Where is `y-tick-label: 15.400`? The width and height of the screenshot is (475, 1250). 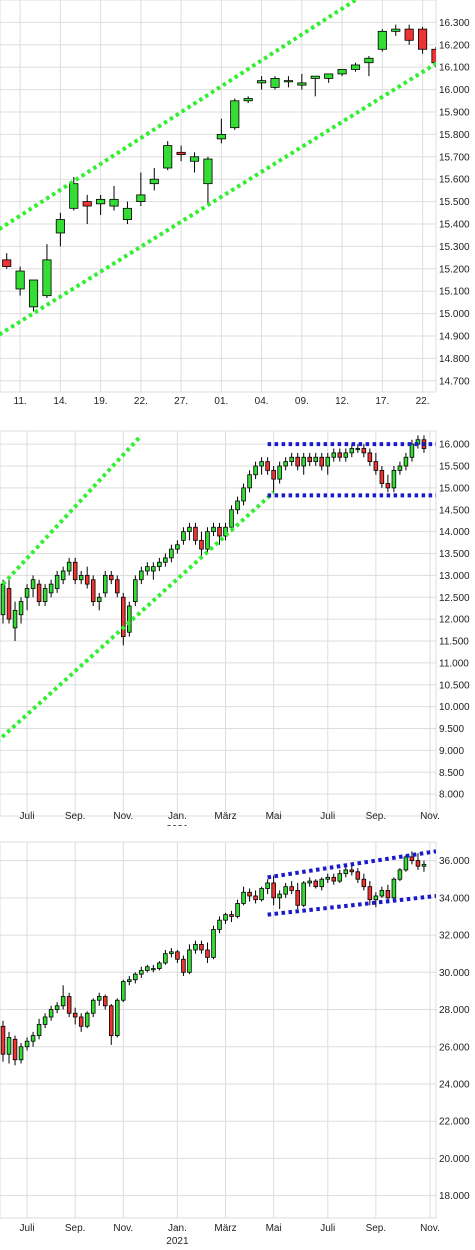
y-tick-label: 15.400 is located at coordinates (454, 225).